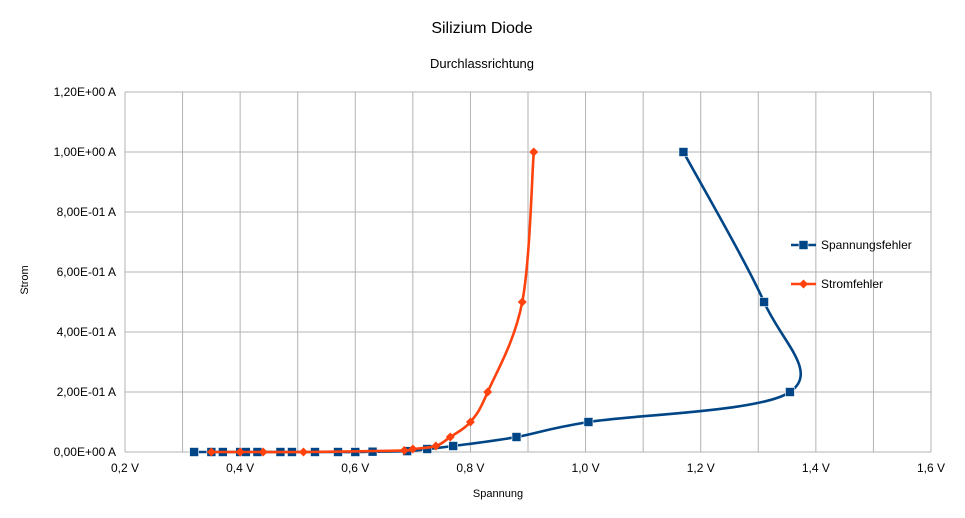  What do you see at coordinates (498, 494) in the screenshot?
I see `x-axis-title: Spannung` at bounding box center [498, 494].